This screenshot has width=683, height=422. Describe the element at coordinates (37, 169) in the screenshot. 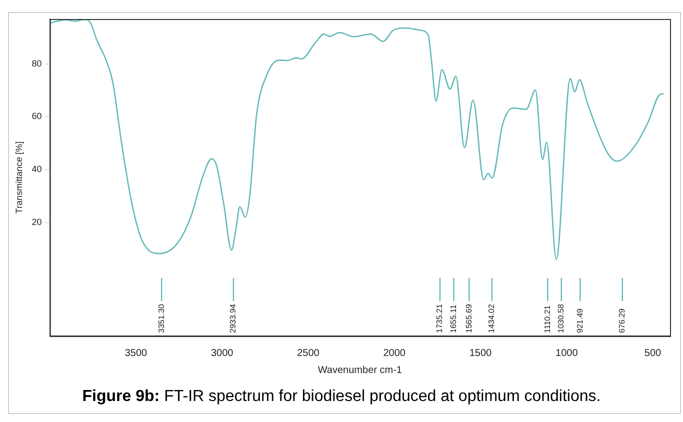

I see `y-tick-label: 40` at that location.